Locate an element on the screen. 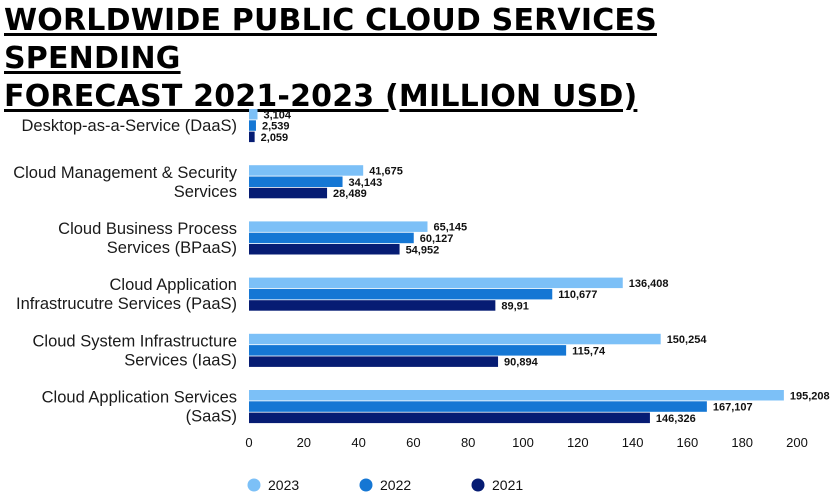 This screenshot has height=500, width=833. data-label-2022: 110,677 is located at coordinates (577, 295).